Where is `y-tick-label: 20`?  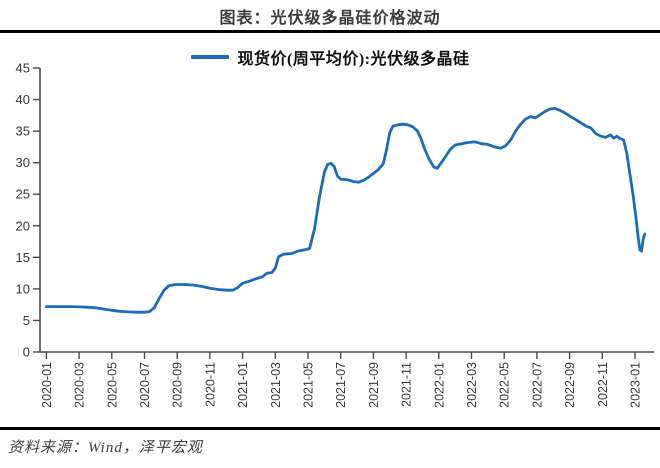
y-tick-label: 20 is located at coordinates (23, 225).